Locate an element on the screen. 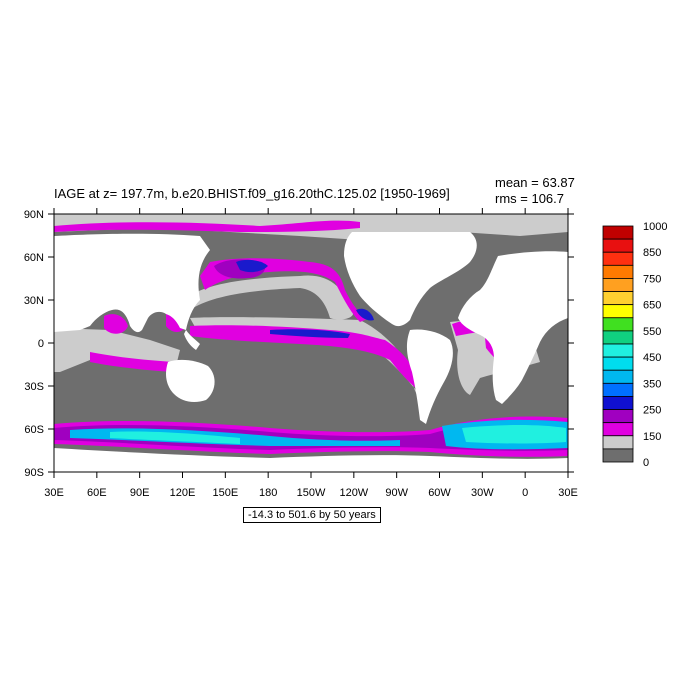 Image resolution: width=700 pixels, height=700 pixels. okhotsk-blue is located at coordinates (252, 266).